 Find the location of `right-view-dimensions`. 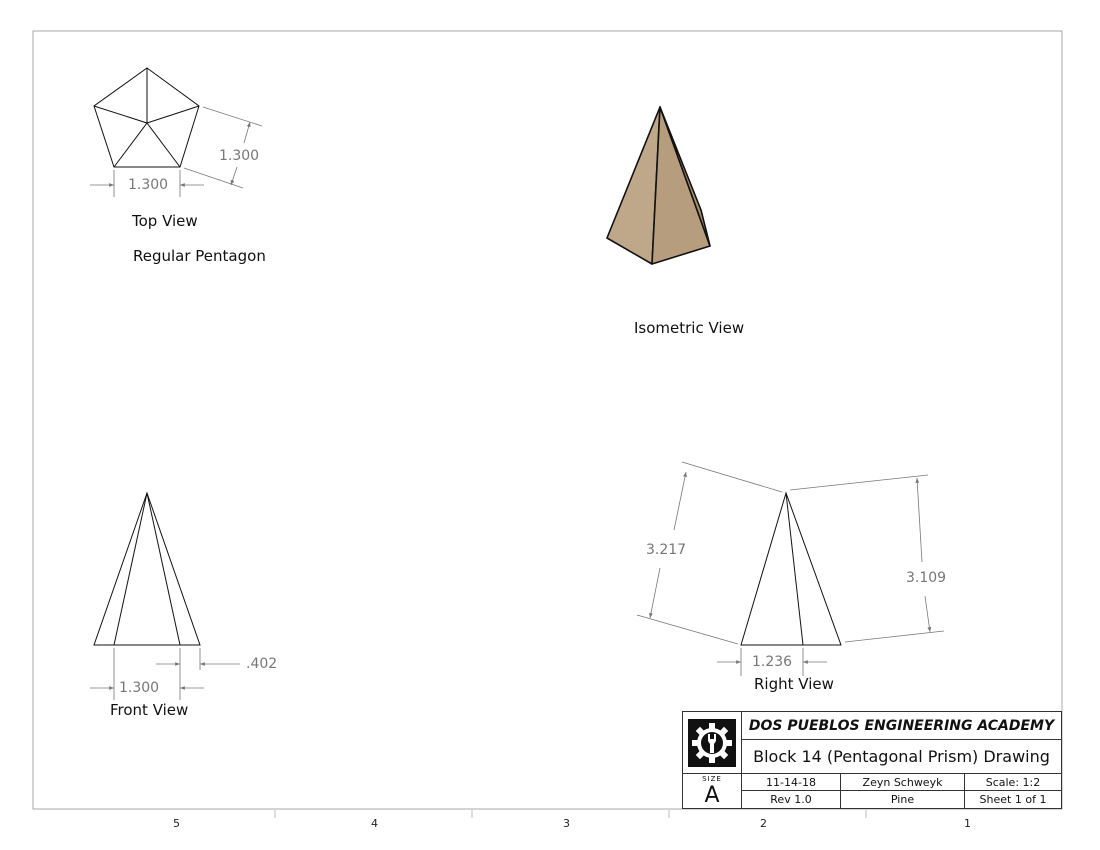

right-view-dimensions is located at coordinates (790, 568).